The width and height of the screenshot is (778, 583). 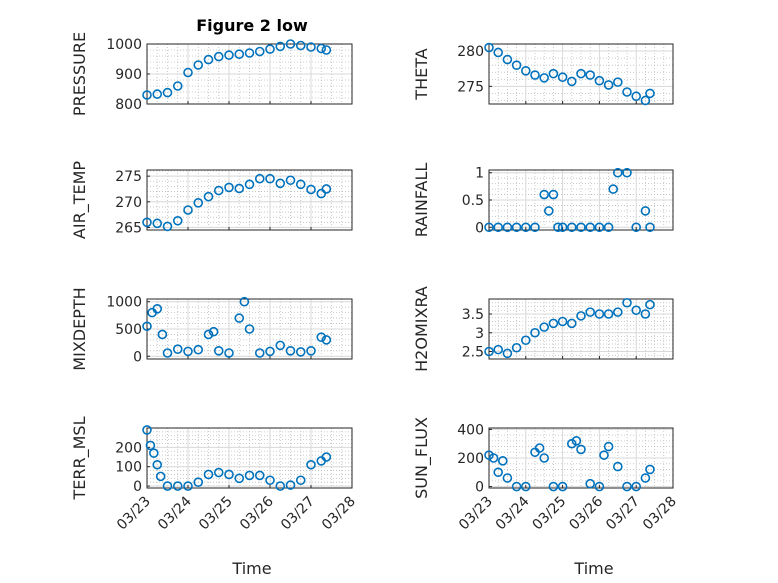 What do you see at coordinates (128, 105) in the screenshot?
I see `y-tick-label: 800` at bounding box center [128, 105].